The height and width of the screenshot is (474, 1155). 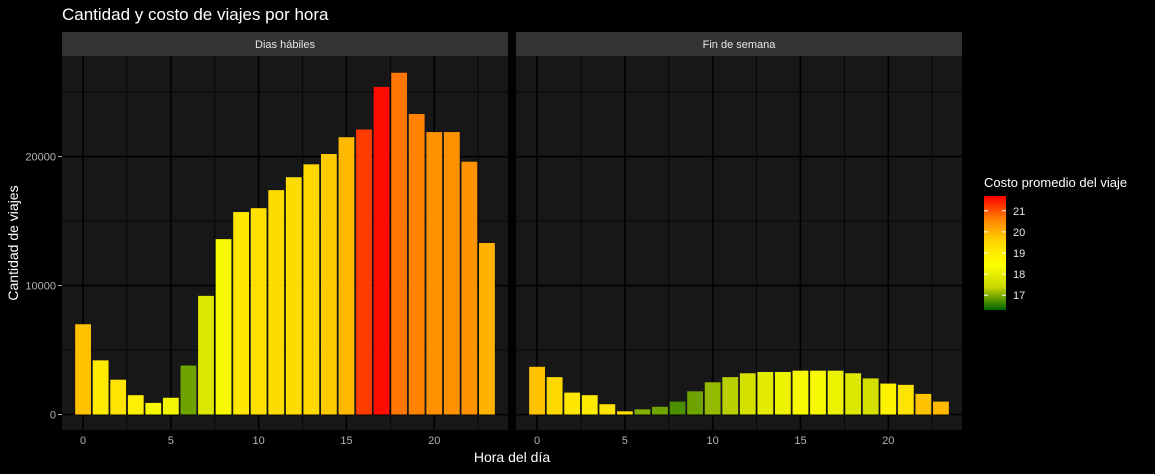 What do you see at coordinates (1019, 254) in the screenshot?
I see `colorbar-tick-label: 19` at bounding box center [1019, 254].